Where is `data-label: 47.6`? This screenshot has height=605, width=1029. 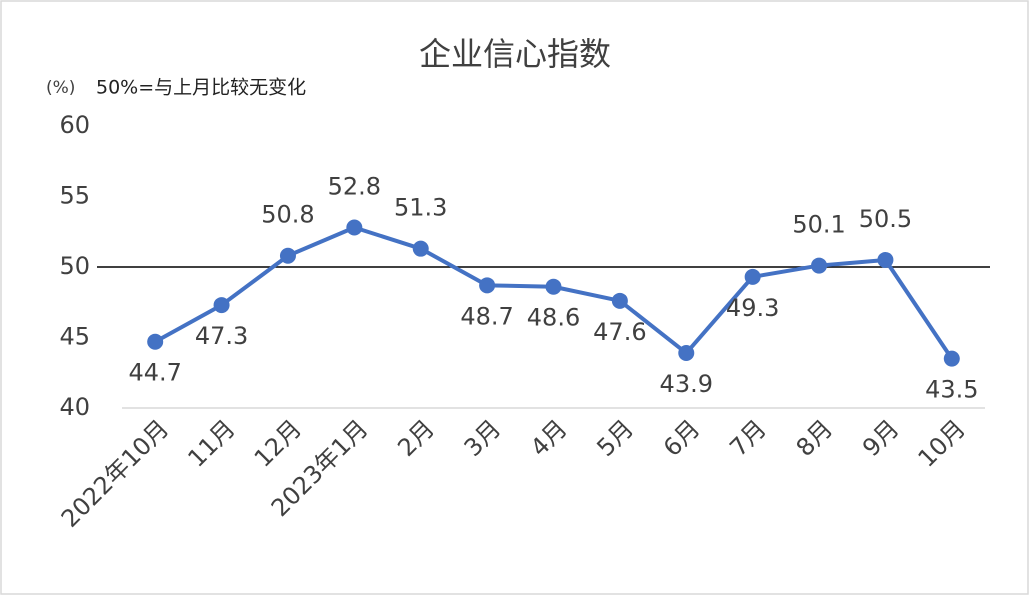 data-label: 47.6 is located at coordinates (619, 332).